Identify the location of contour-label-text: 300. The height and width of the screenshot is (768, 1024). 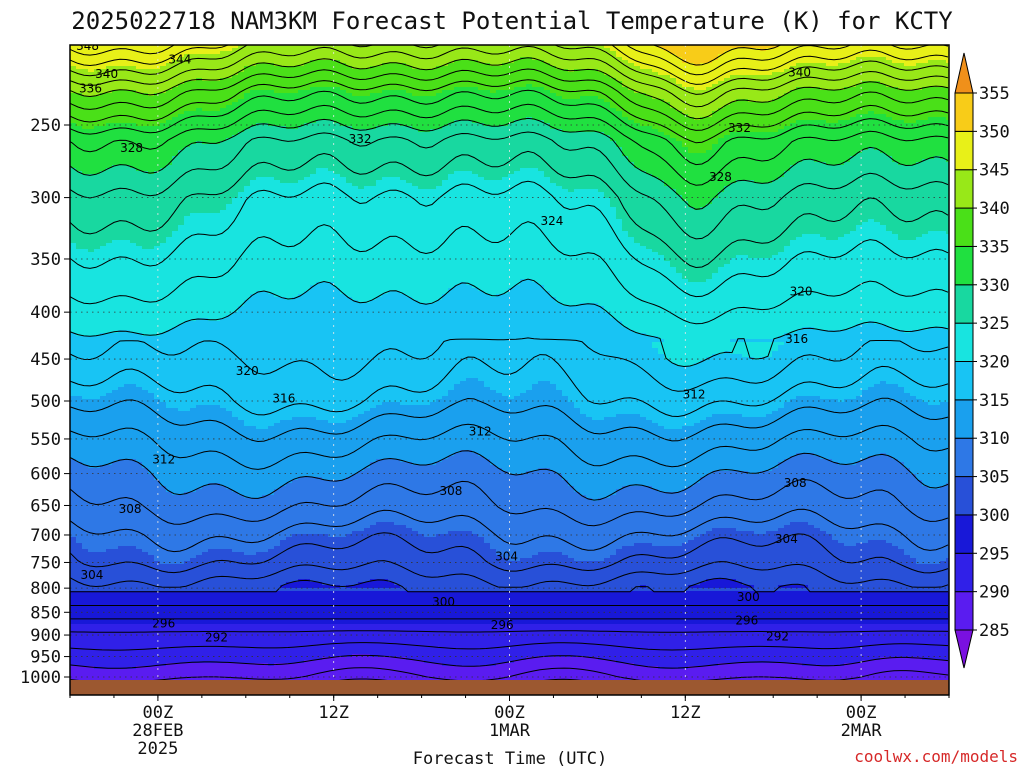
(748, 597).